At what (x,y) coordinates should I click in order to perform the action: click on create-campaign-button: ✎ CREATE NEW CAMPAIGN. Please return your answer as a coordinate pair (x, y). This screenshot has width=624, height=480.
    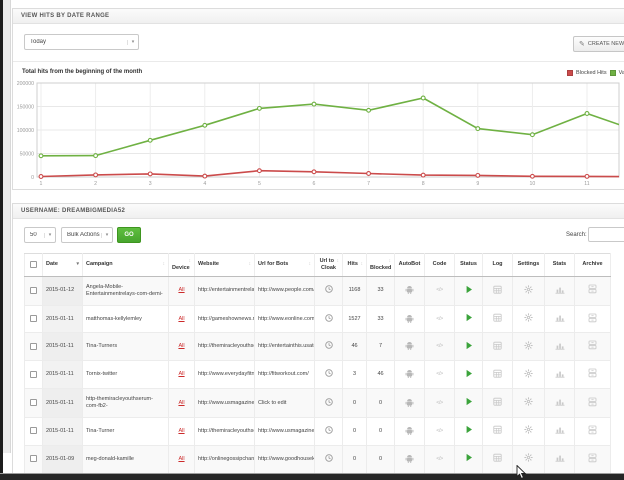
    Looking at the image, I should click on (598, 44).